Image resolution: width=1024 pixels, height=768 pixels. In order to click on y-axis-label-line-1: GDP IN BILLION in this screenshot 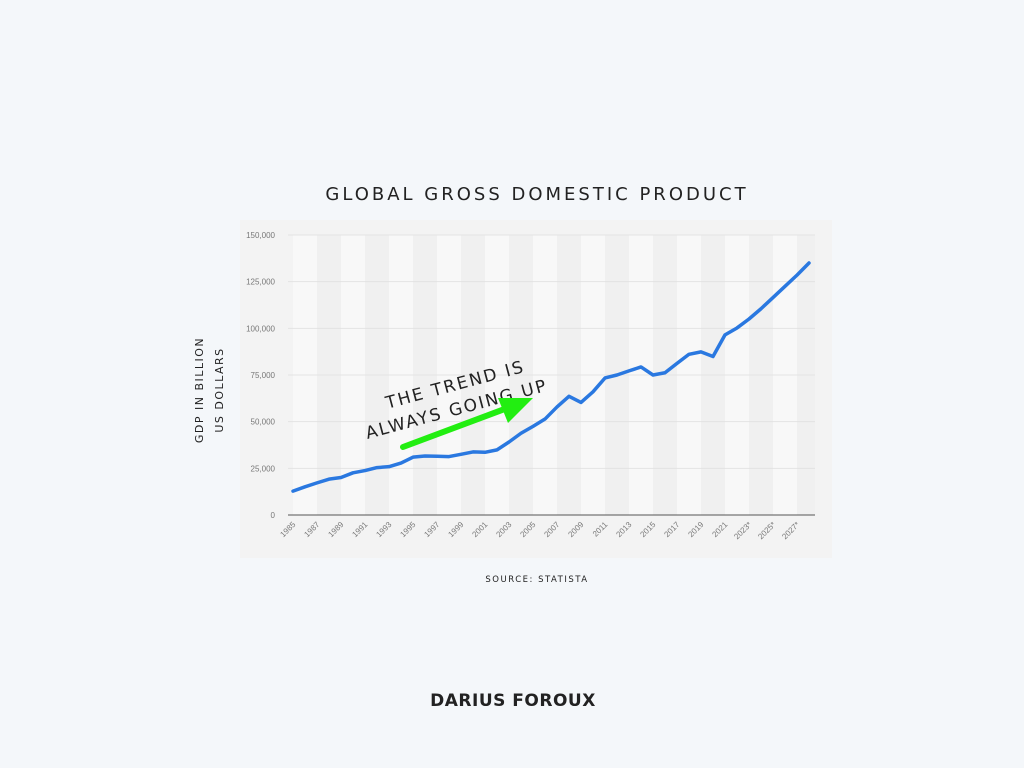, I will do `click(199, 390)`.